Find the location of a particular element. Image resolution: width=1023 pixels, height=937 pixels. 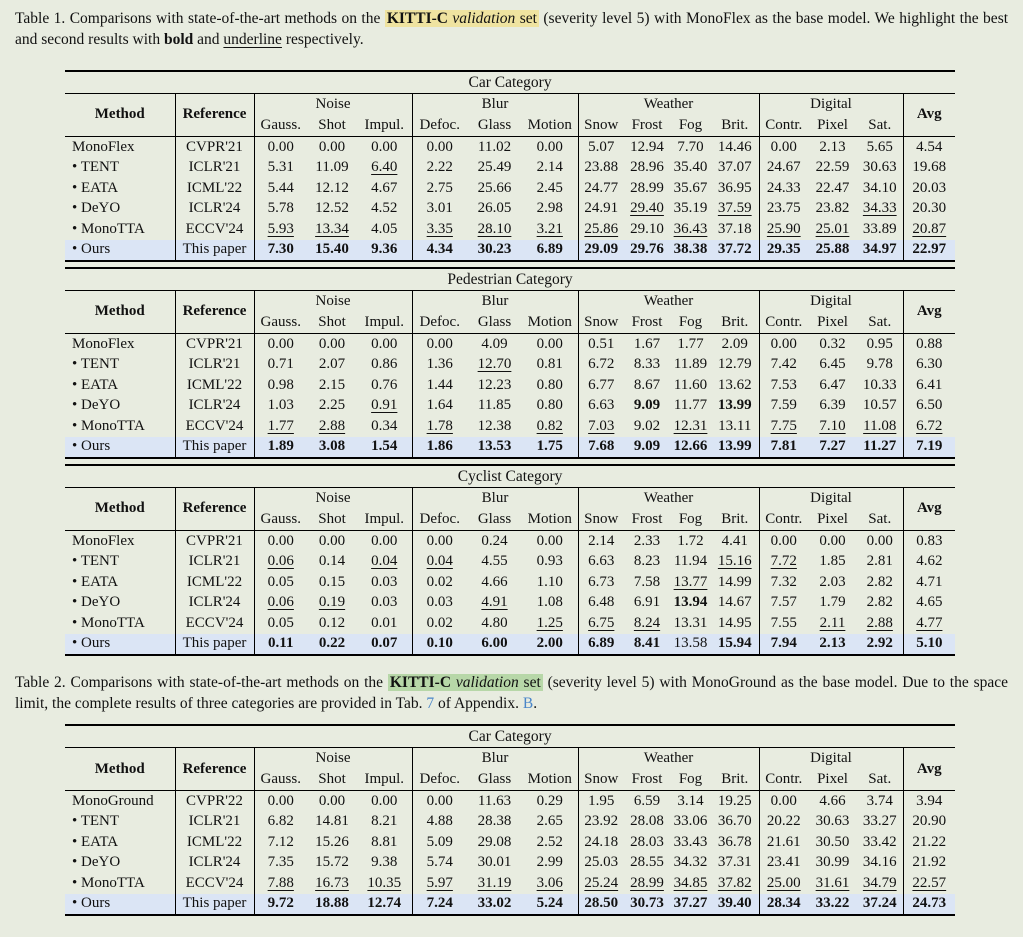

value-cell: 30.99 is located at coordinates (832, 862).